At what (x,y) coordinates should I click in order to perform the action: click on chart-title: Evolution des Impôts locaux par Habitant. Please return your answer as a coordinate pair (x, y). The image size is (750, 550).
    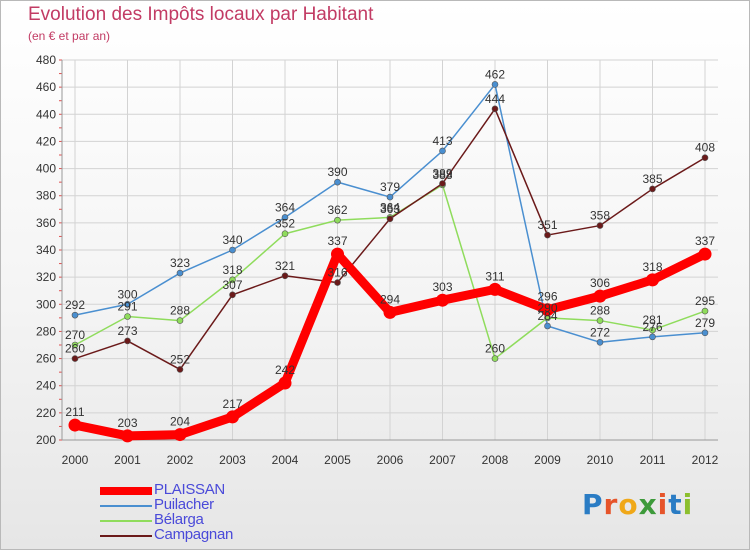
    Looking at the image, I should click on (201, 14).